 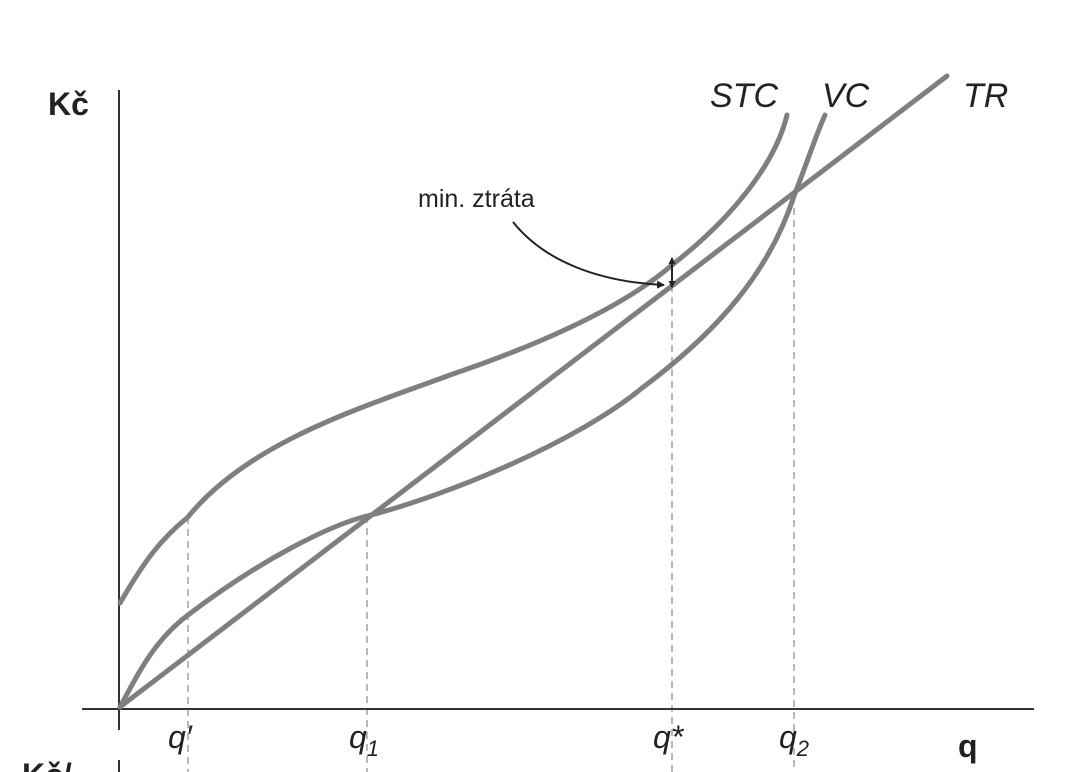 What do you see at coordinates (364, 740) in the screenshot?
I see `tick-q1: q1` at bounding box center [364, 740].